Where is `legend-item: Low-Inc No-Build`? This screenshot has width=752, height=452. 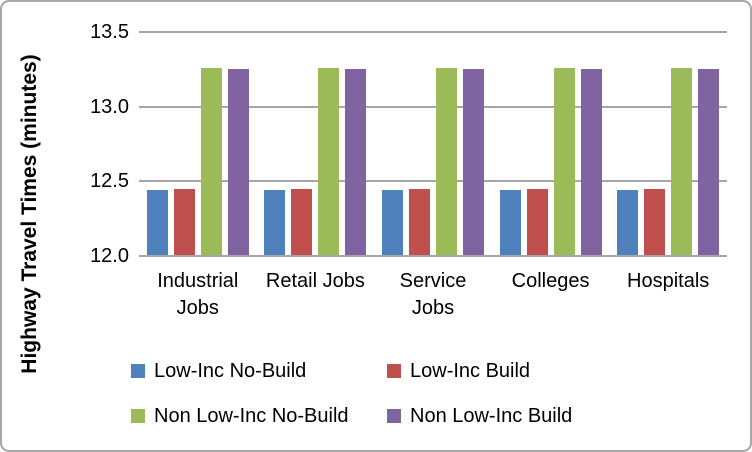 legend-item: Low-Inc No-Build is located at coordinates (218, 371).